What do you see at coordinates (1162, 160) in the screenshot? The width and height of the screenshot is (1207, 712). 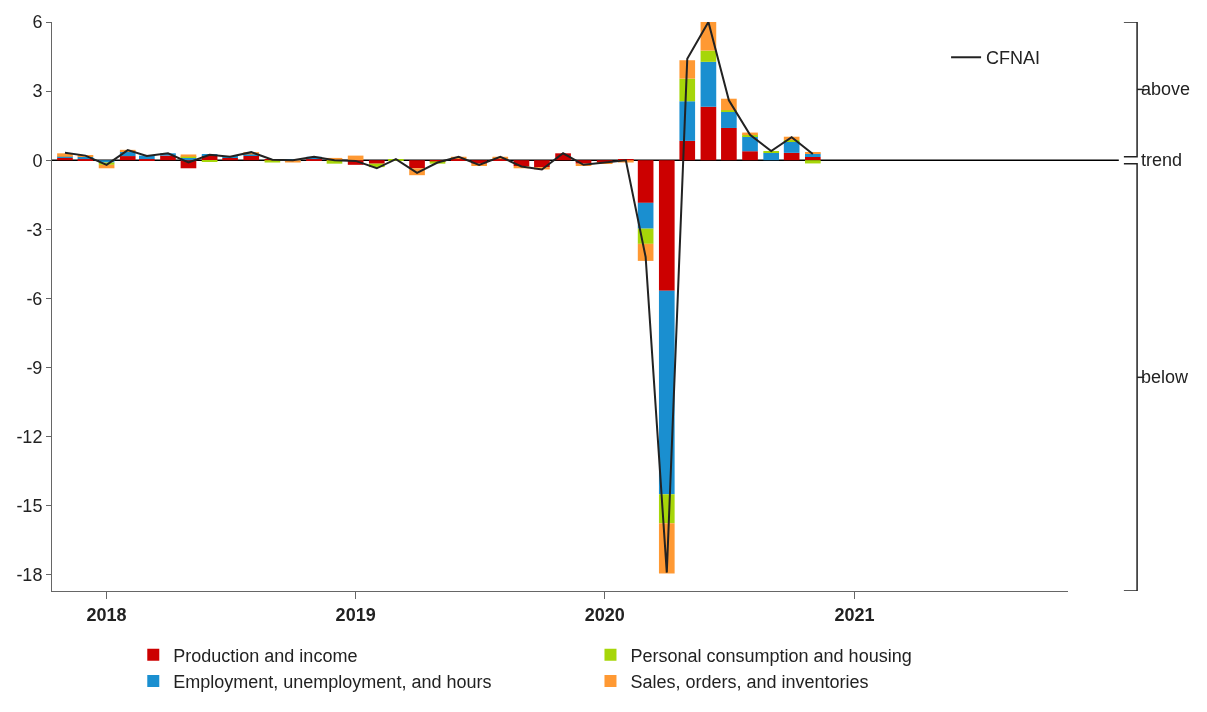 I see `ref-line-label: trend` at bounding box center [1162, 160].